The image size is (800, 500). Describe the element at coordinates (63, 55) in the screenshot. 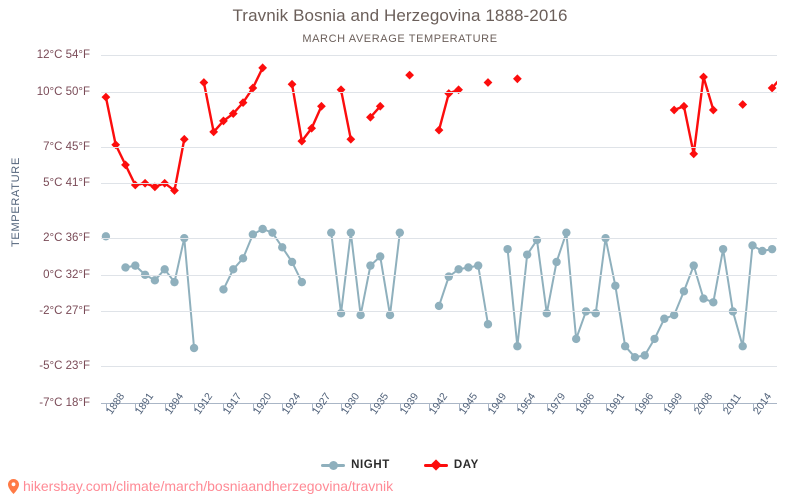

I see `y-axis-tick-label: 12°C 54°F` at that location.